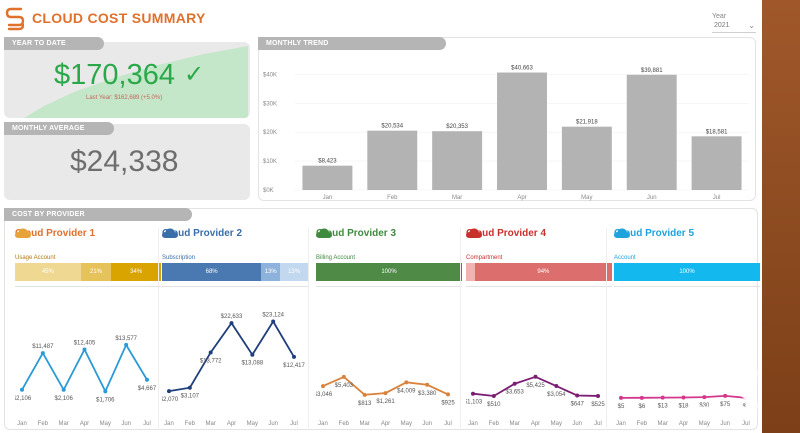 This screenshot has width=800, height=433. What do you see at coordinates (734, 27) in the screenshot?
I see `year-dropdown: 2021 ⌄` at bounding box center [734, 27].